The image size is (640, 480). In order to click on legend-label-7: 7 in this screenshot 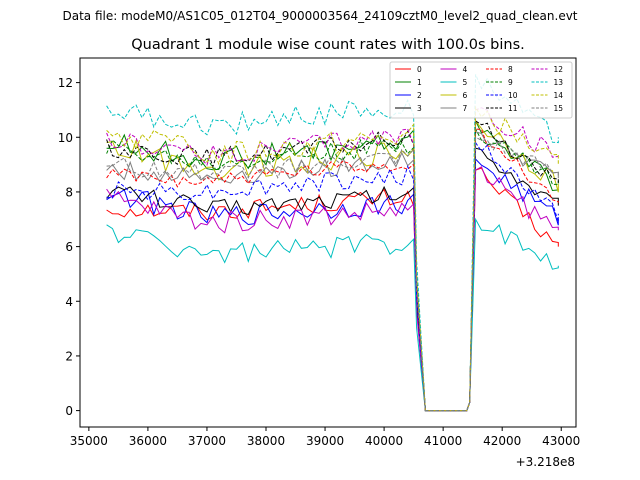, I will do `click(465, 108)`.